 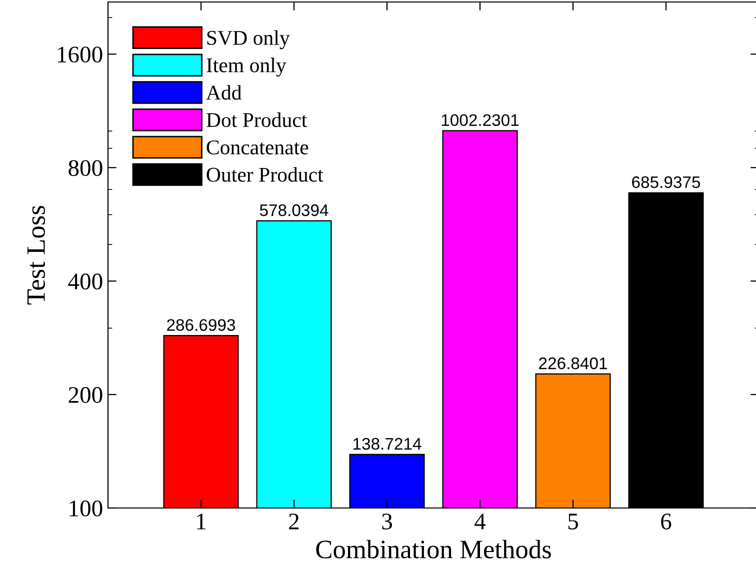 What do you see at coordinates (85, 168) in the screenshot?
I see `y-tick-label: 800` at bounding box center [85, 168].